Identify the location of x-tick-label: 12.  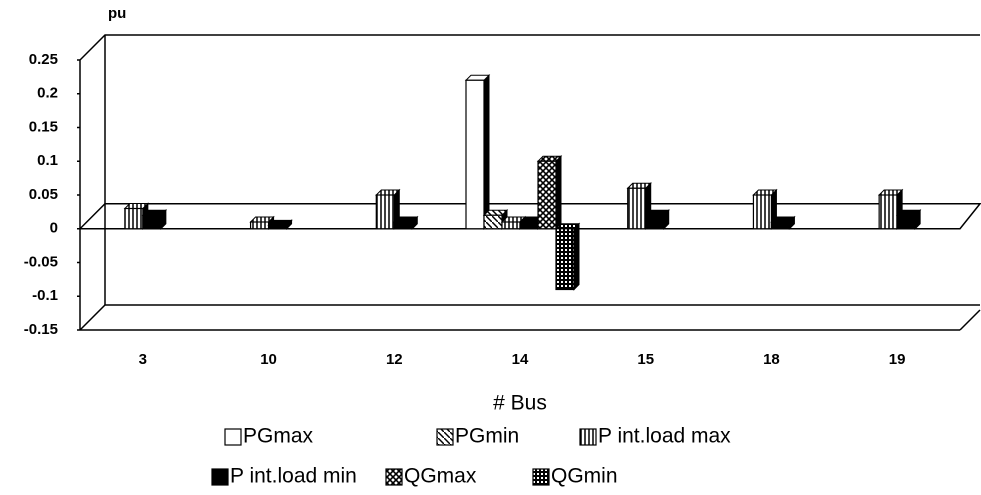
(394, 359).